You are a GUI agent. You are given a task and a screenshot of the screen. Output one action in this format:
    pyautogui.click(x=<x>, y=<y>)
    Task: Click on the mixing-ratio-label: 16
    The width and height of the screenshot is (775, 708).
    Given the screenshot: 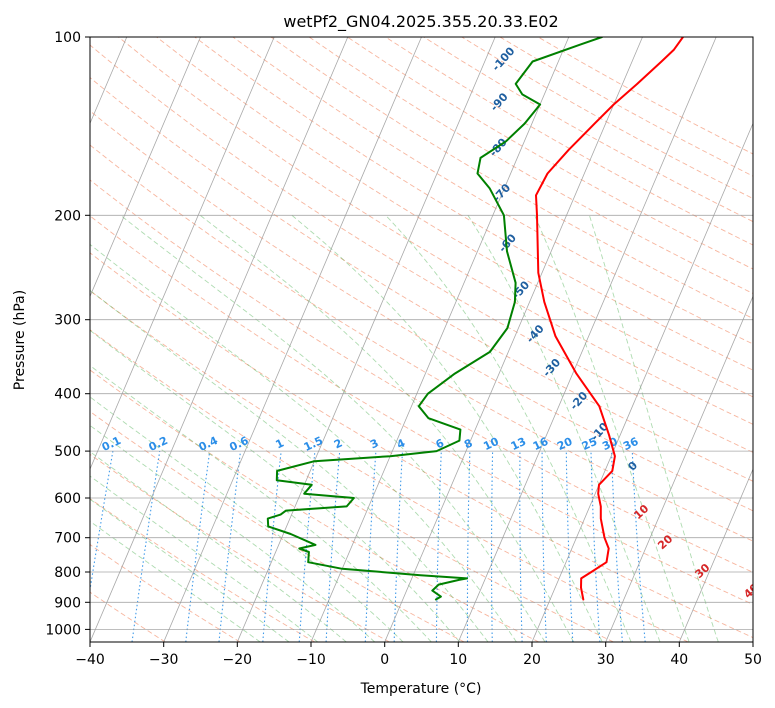 What is the action you would take?
    pyautogui.click(x=541, y=444)
    